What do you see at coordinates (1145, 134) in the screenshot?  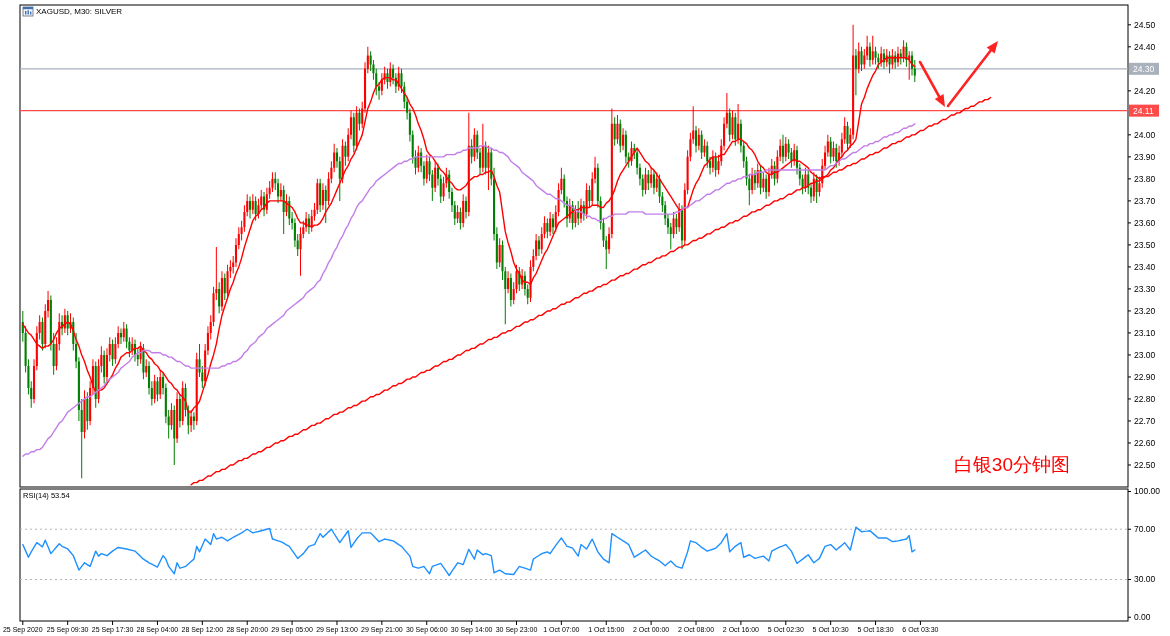 I see `y-tick-label: 24.00` at bounding box center [1145, 134].